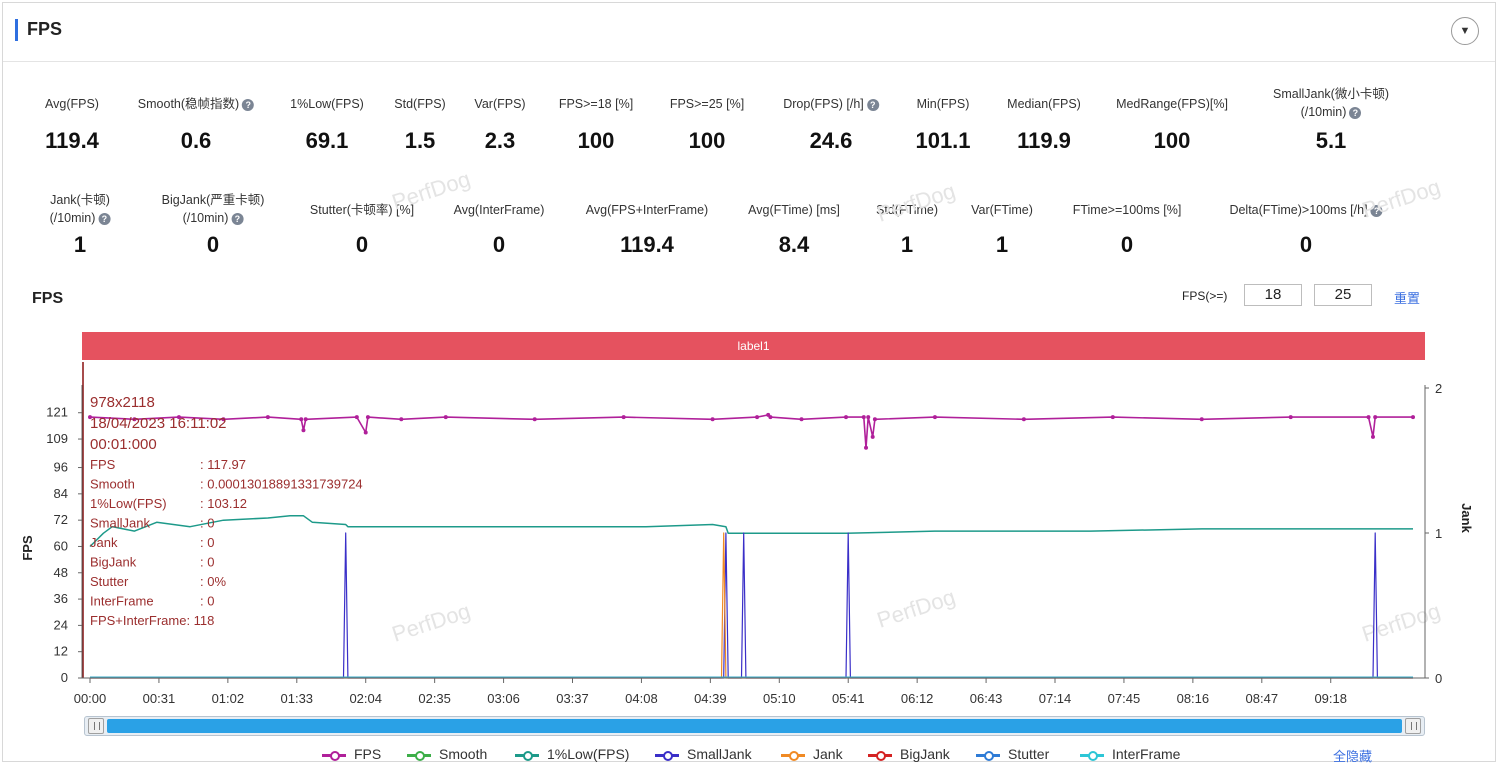 The image size is (1500, 765). What do you see at coordinates (500, 104) in the screenshot?
I see `metric-label: Var(FPS)` at bounding box center [500, 104].